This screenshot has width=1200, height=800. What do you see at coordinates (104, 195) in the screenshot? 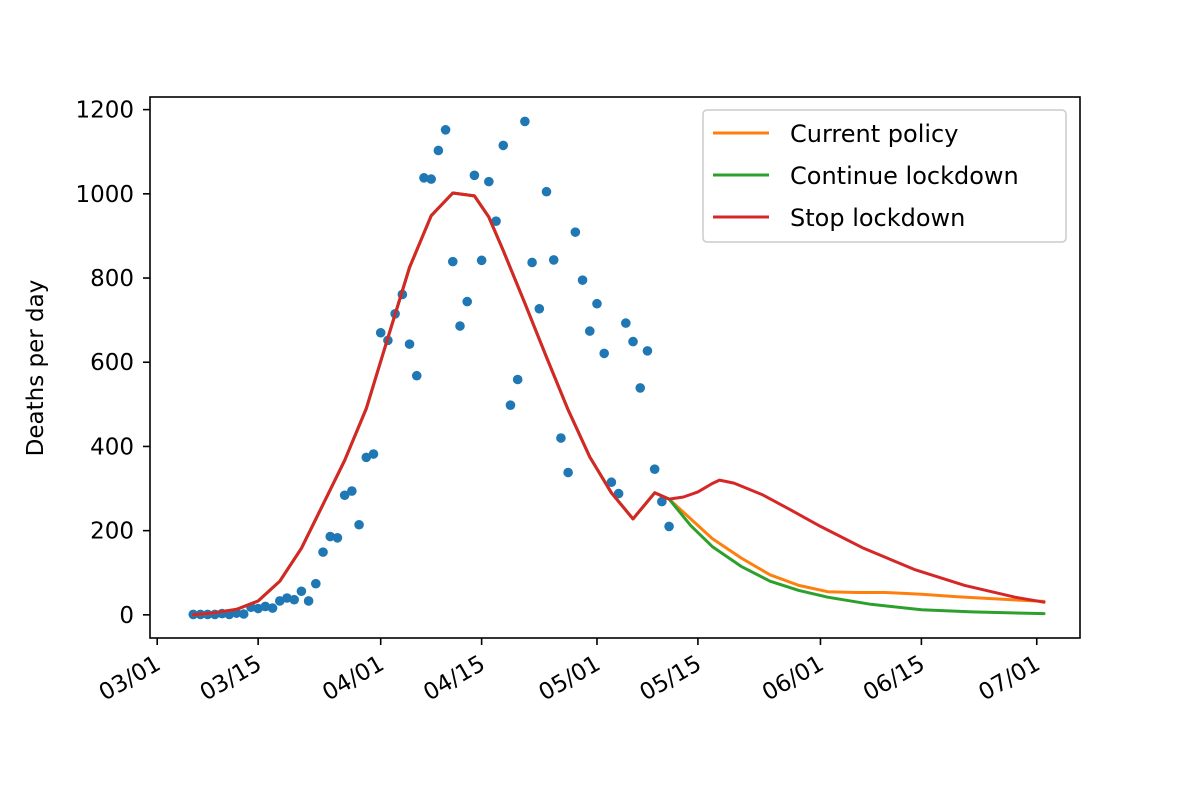
I see `y-tick-label: 1000` at bounding box center [104, 195].